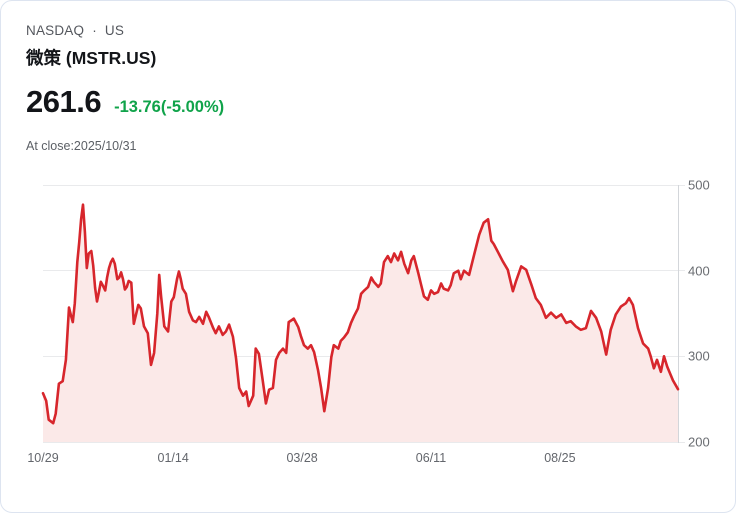 This screenshot has height=513, width=736. What do you see at coordinates (91, 58) in the screenshot?
I see `stock-title: 微策 (MSTR.US)` at bounding box center [91, 58].